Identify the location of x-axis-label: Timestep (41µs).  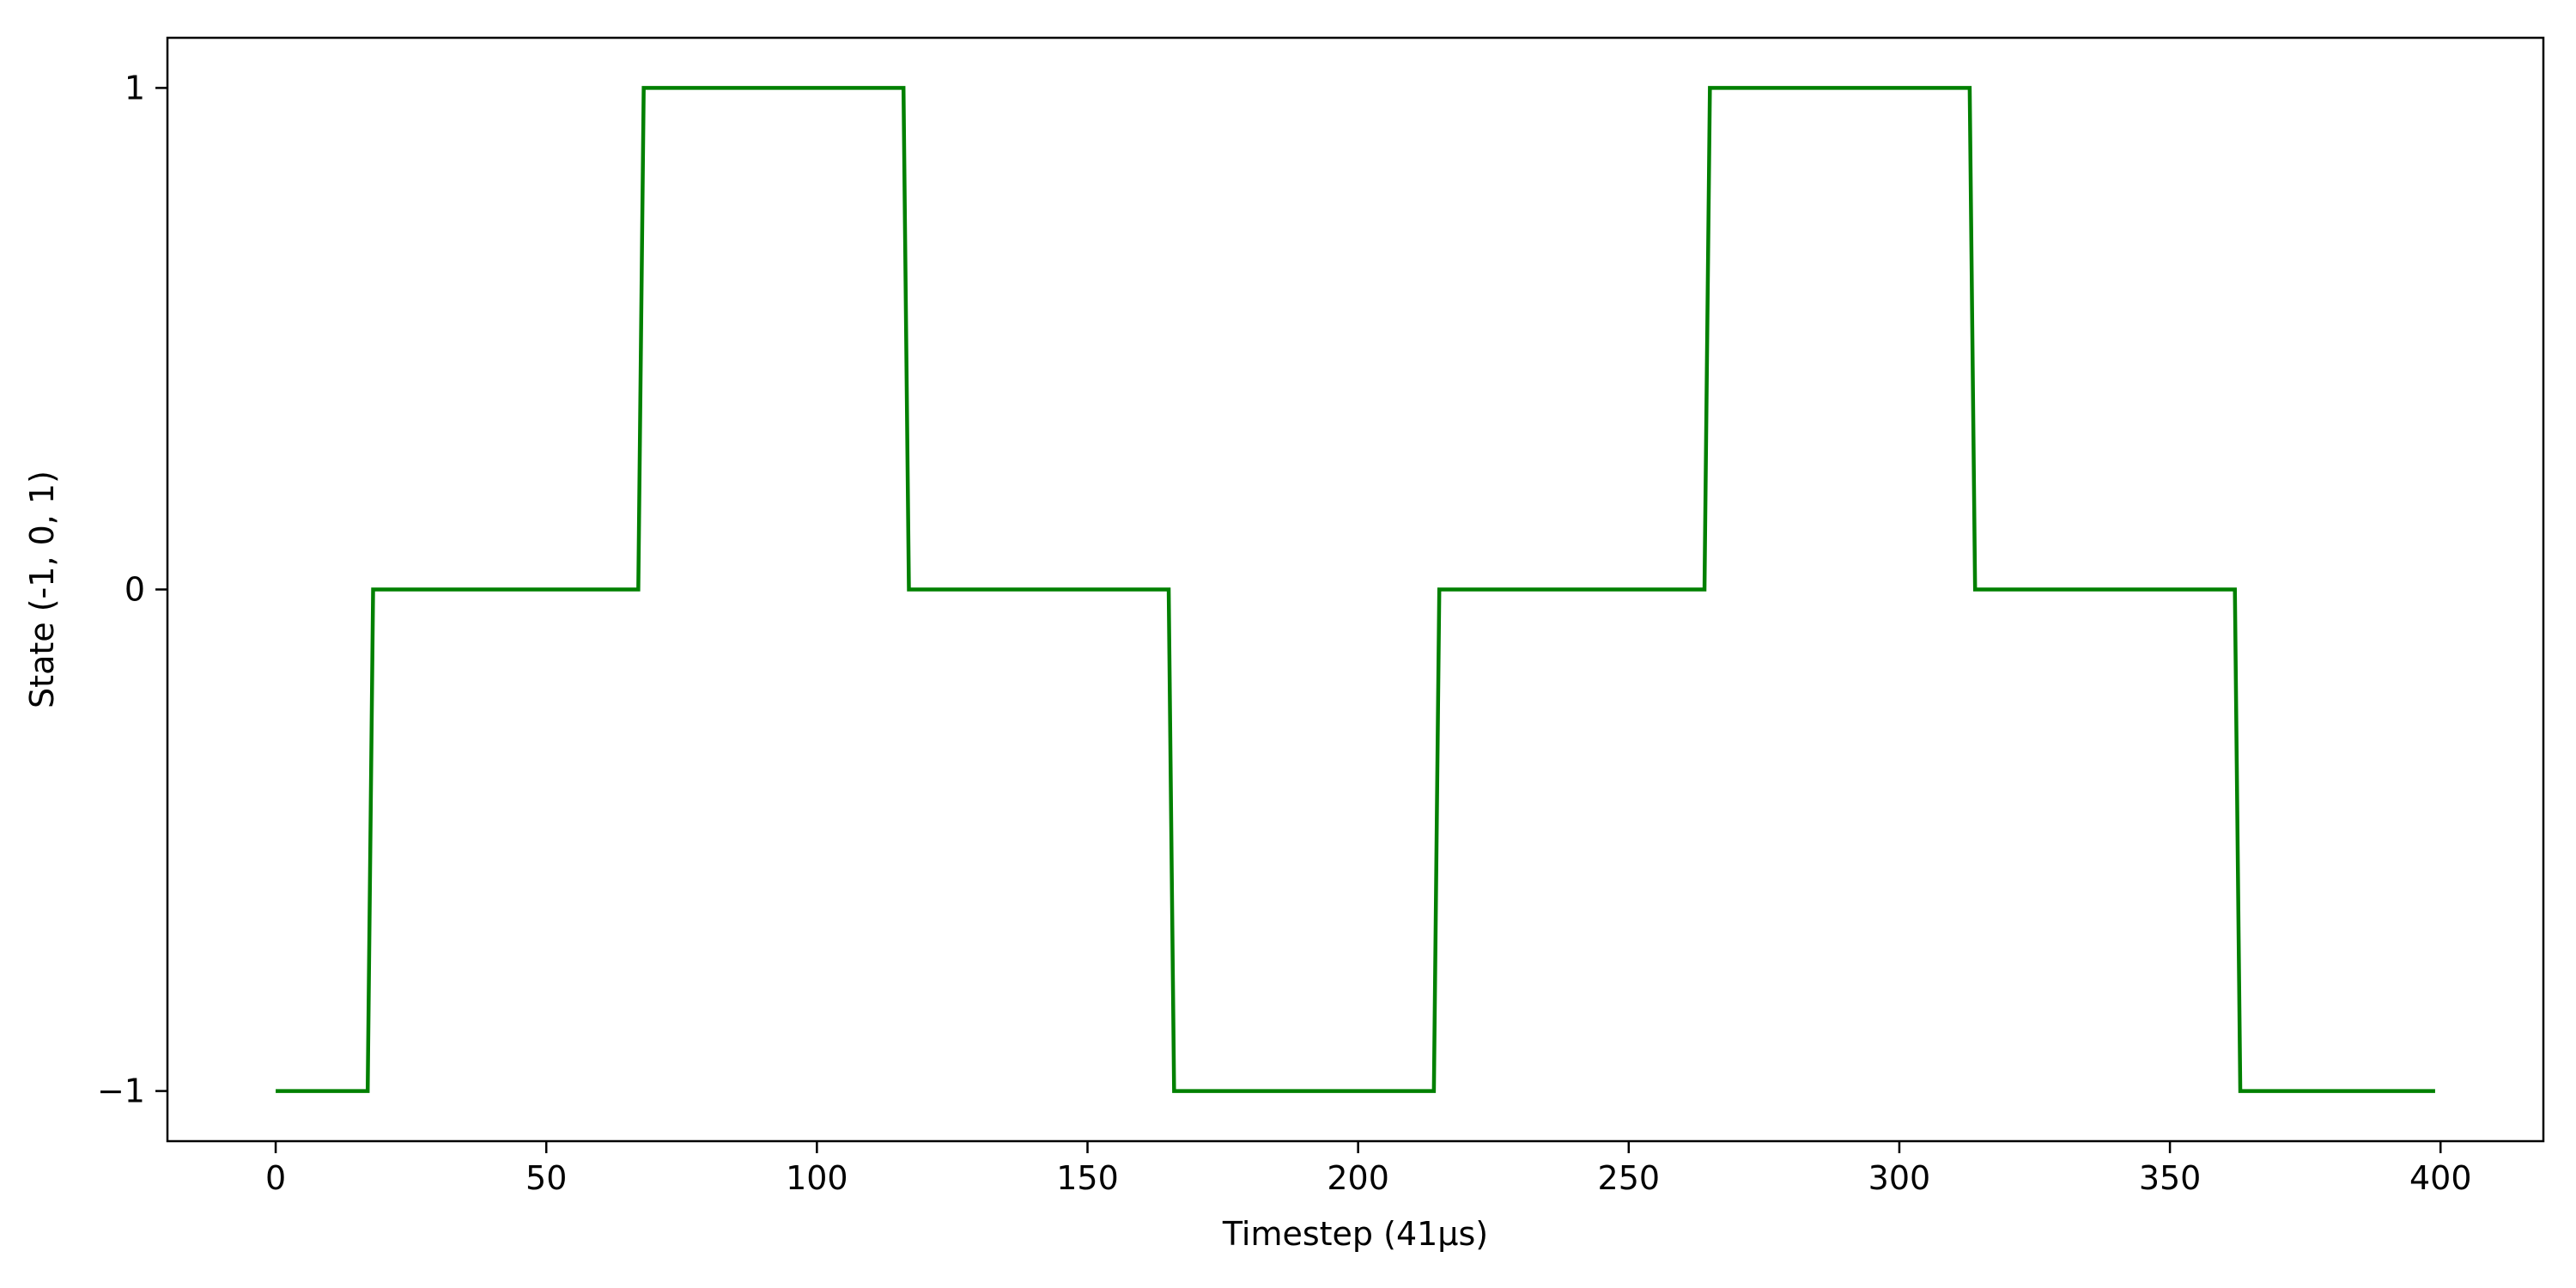
(1355, 1234).